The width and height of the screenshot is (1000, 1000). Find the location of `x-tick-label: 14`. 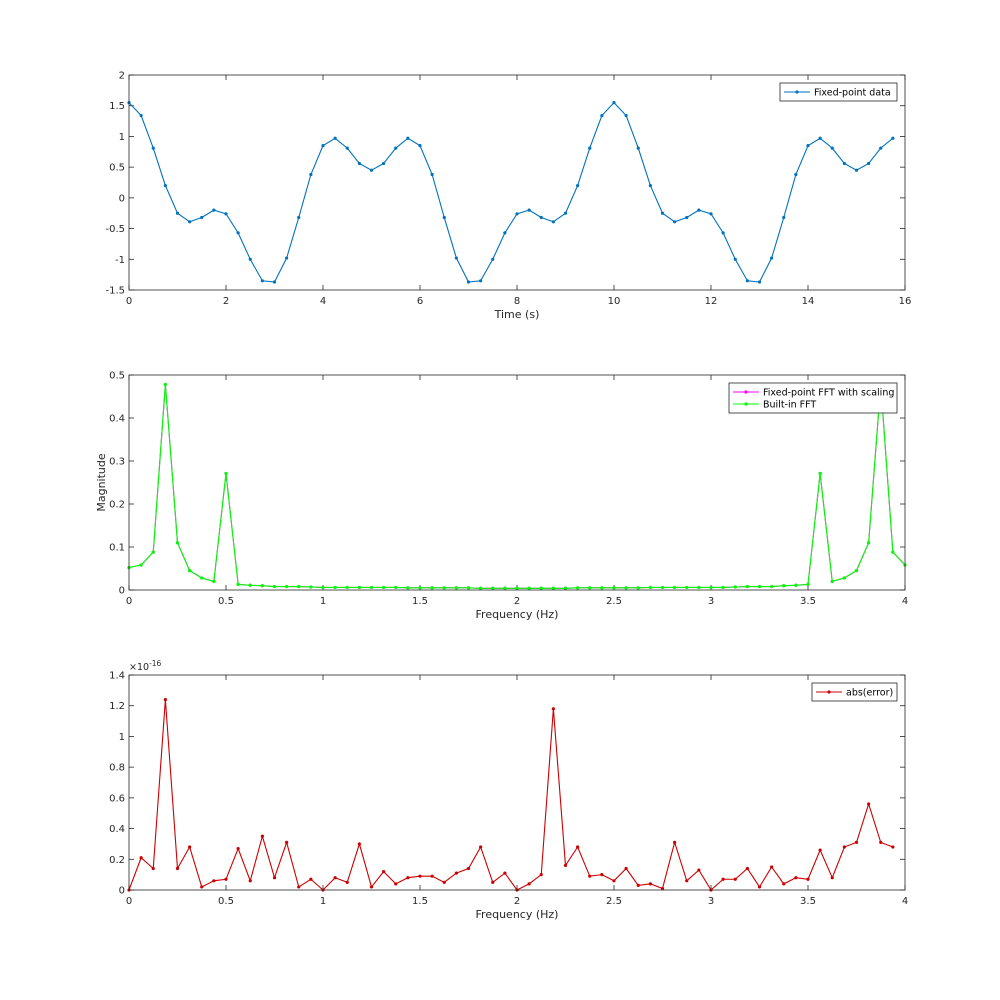

x-tick-label: 14 is located at coordinates (808, 301).